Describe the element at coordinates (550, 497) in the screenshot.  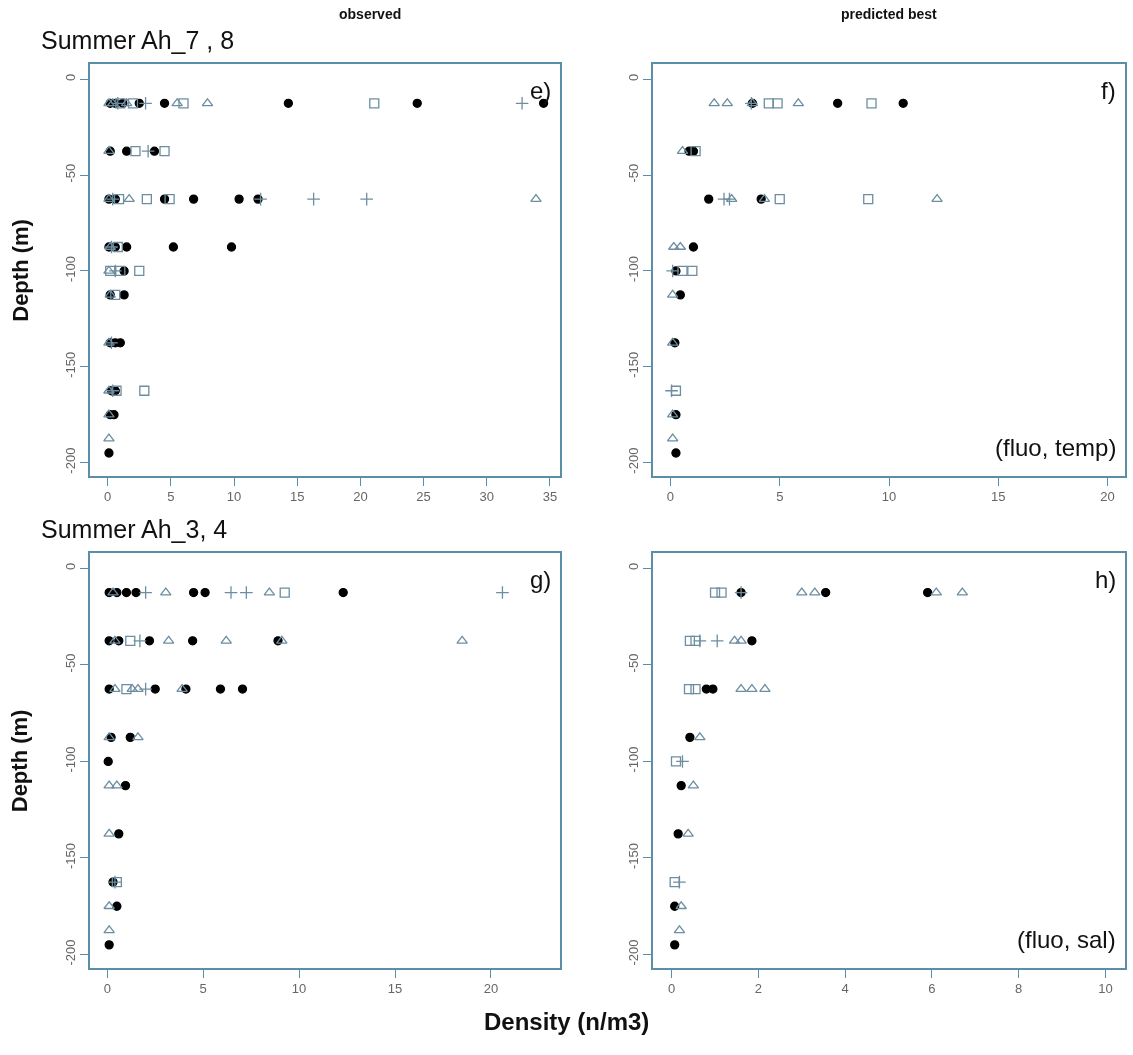
I see `x-tick-label: 35` at that location.